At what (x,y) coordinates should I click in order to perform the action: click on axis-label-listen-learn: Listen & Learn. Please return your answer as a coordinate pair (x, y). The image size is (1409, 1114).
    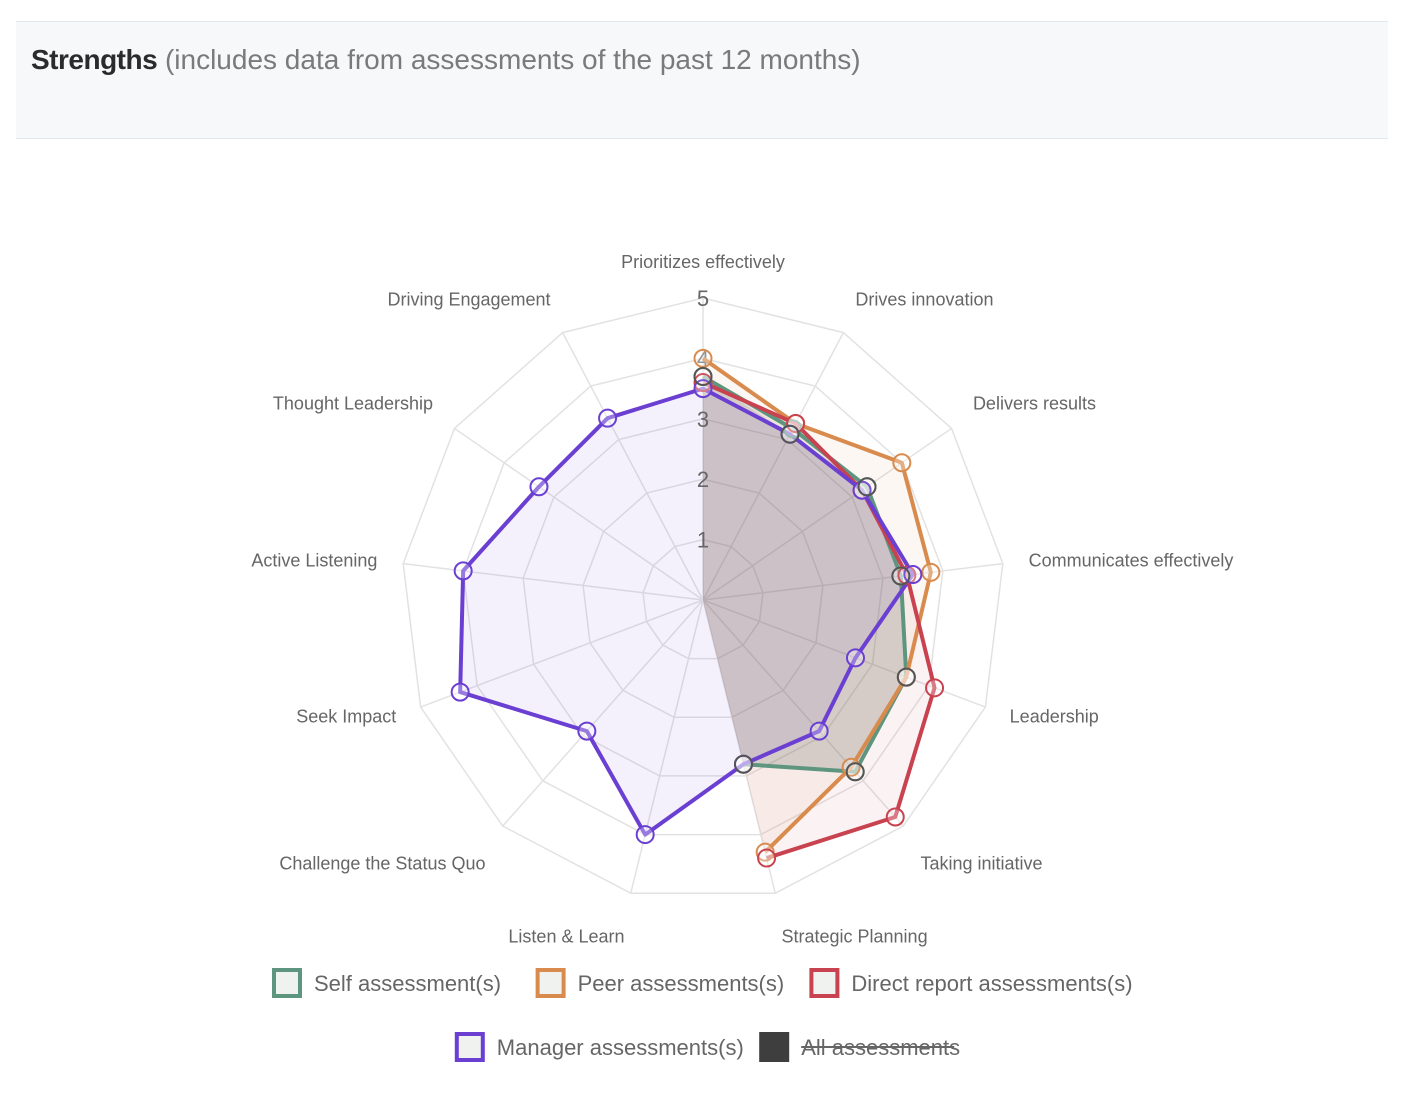
    Looking at the image, I should click on (566, 936).